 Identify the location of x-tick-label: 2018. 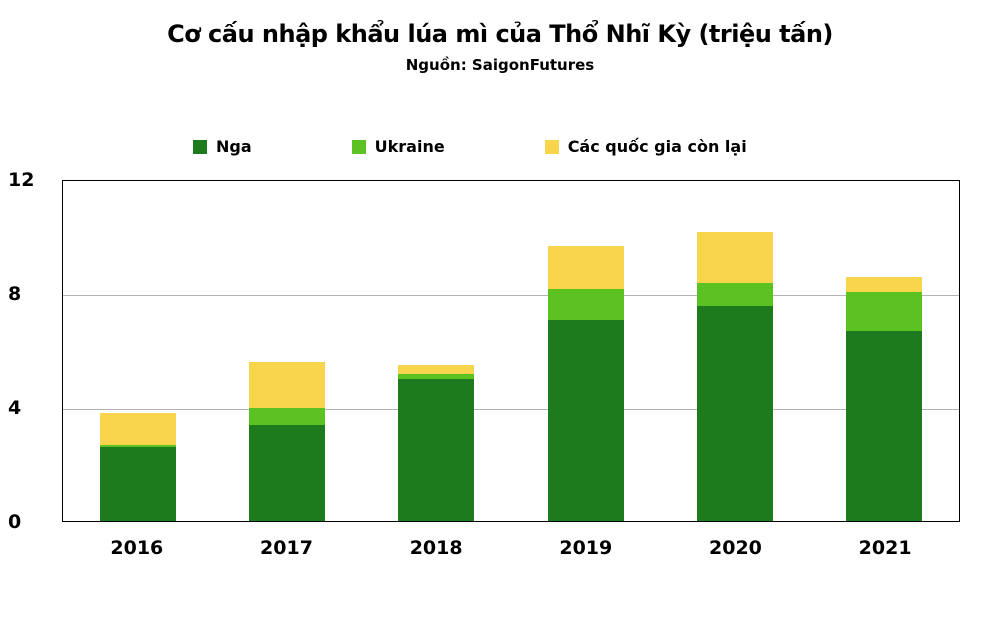
(436, 548).